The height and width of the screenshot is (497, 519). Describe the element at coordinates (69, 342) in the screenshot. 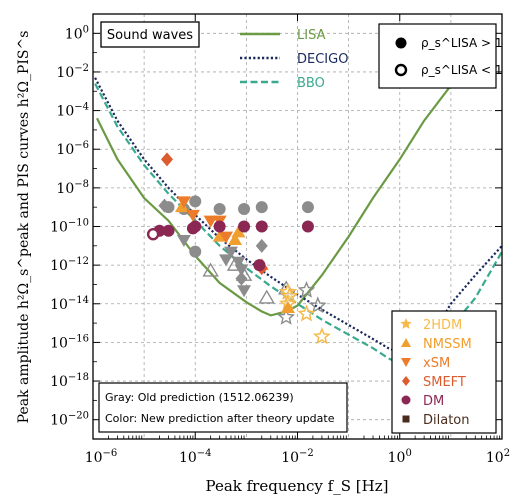

I see `y-tick-label: 10⁻¹⁶` at that location.